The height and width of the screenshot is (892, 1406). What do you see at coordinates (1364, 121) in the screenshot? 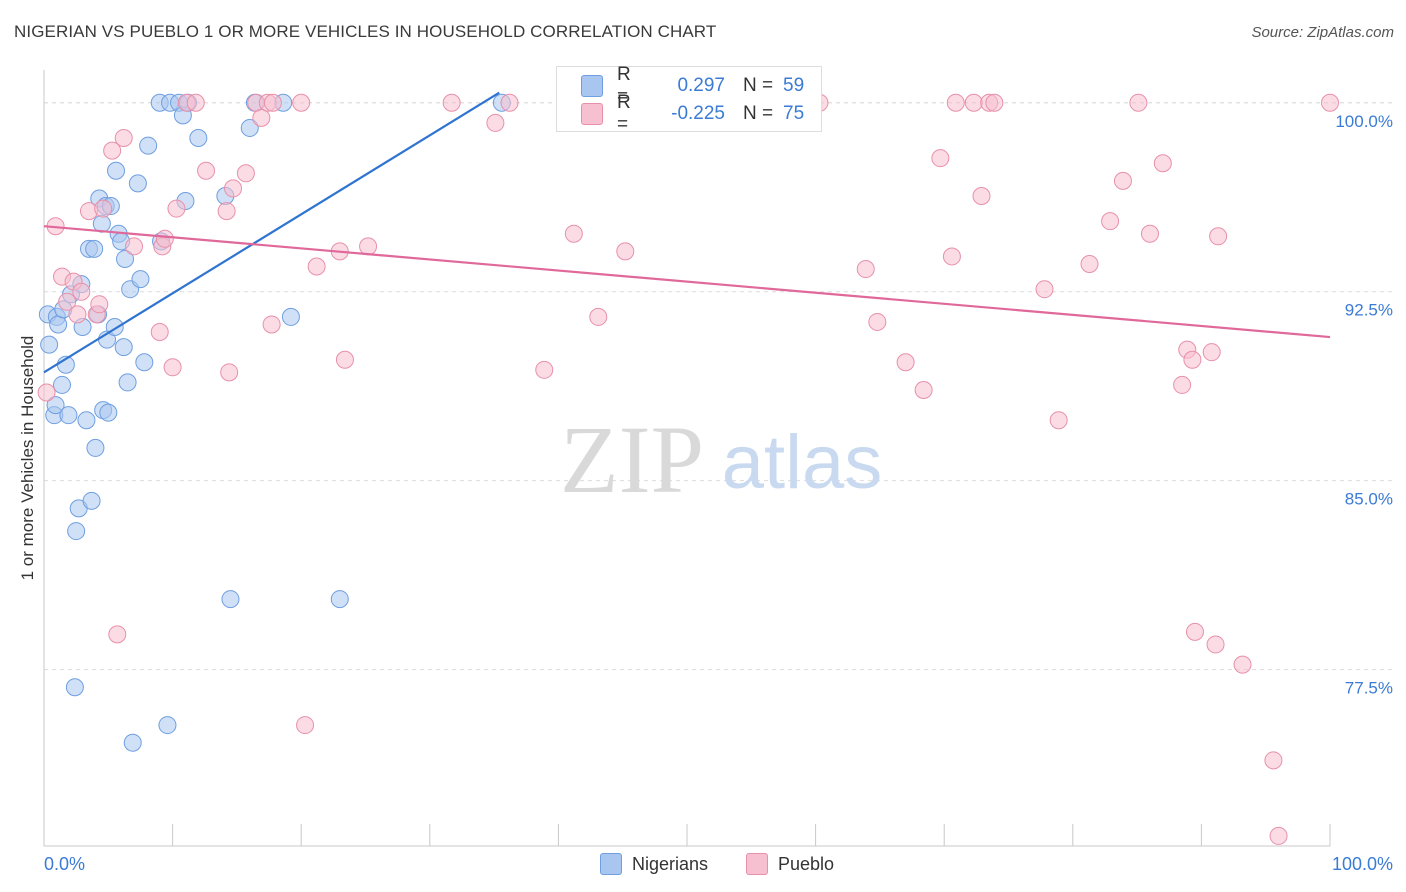
I see `y-tick-label: 100.0%` at bounding box center [1364, 121].